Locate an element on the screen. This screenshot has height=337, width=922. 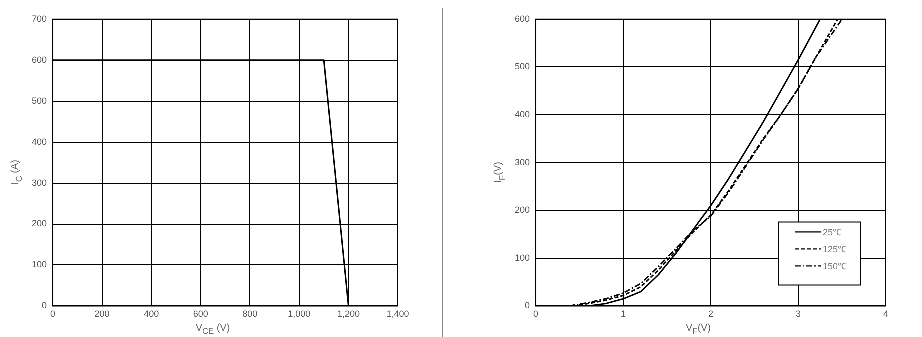
legend-label: 150℃ is located at coordinates (835, 267).